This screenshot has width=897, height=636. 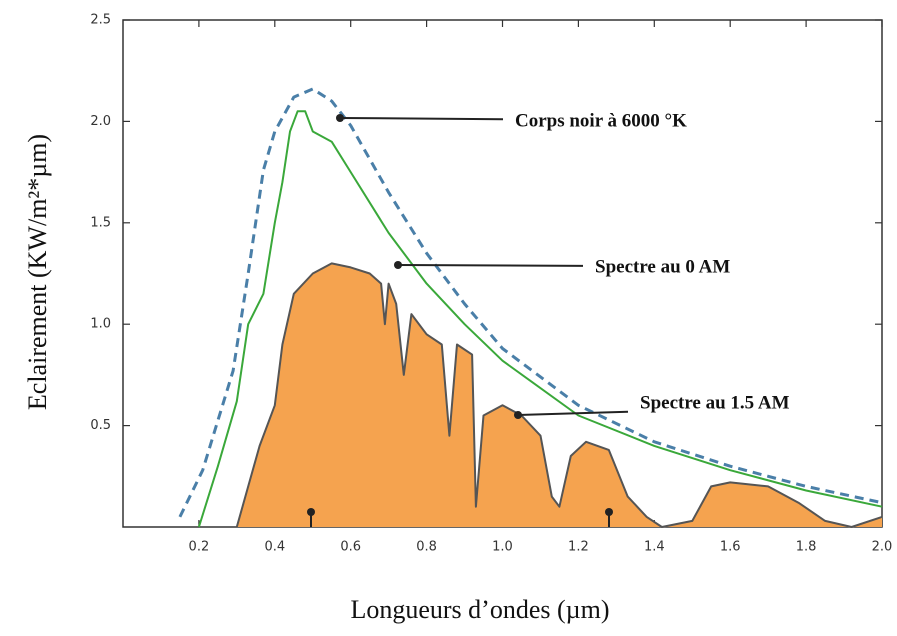 What do you see at coordinates (100, 425) in the screenshot?
I see `y-tick-label: 0.5` at bounding box center [100, 425].